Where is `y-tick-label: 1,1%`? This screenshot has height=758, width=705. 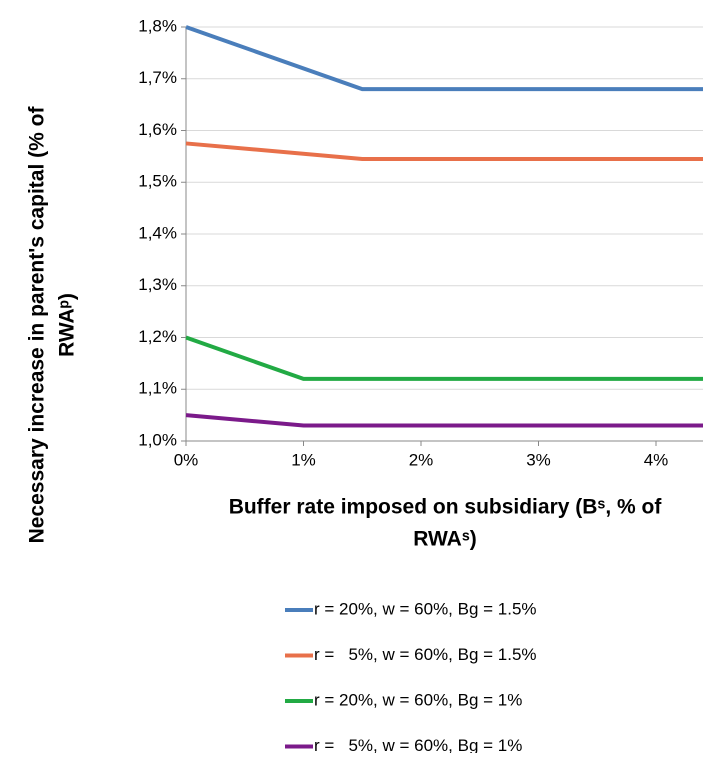
y-tick-label: 1,1% is located at coordinates (157, 388).